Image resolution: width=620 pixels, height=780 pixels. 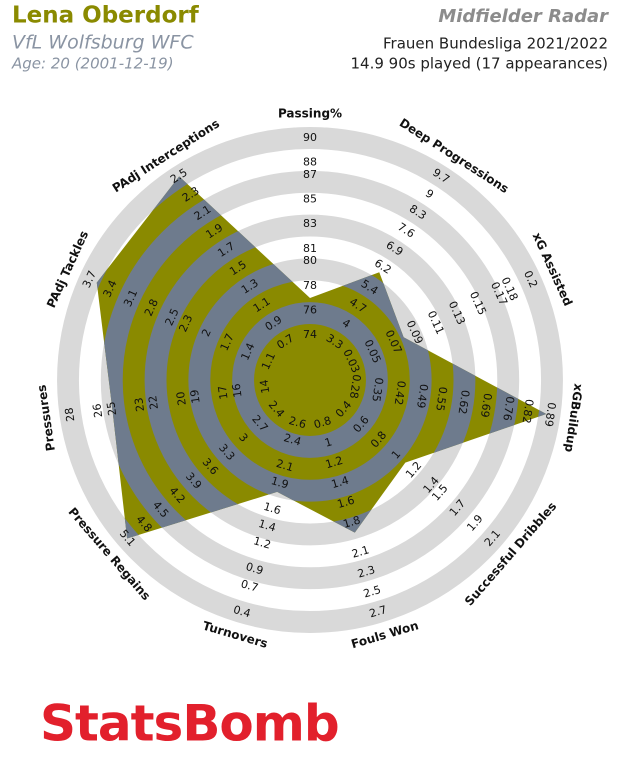 What do you see at coordinates (495, 44) in the screenshot?
I see `competition: Frauen Bundesliga 2021/2022` at bounding box center [495, 44].